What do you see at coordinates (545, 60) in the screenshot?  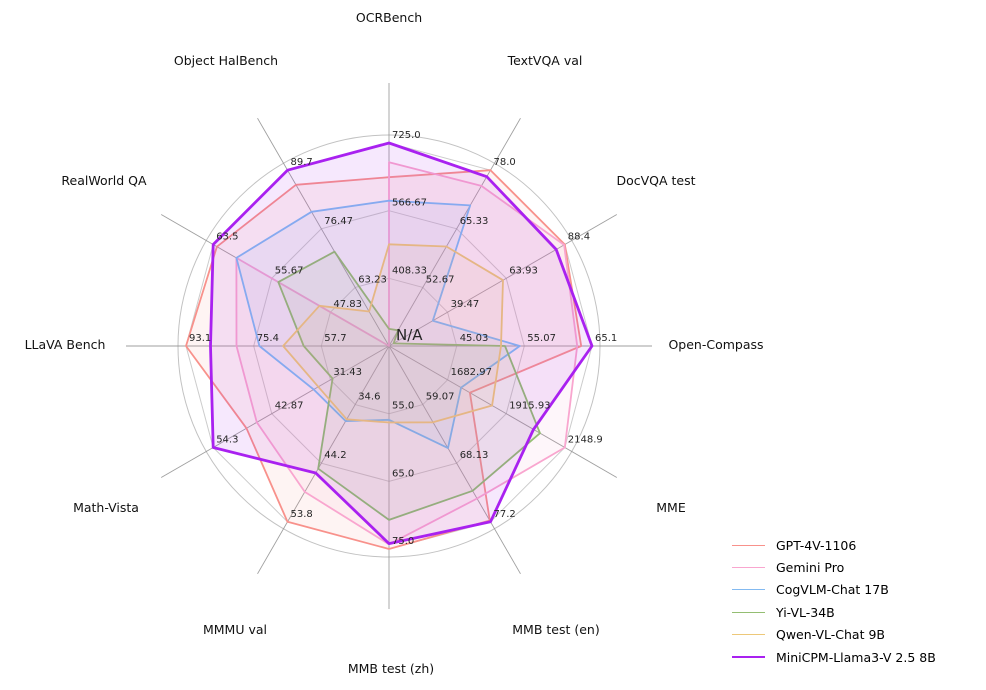 I see `axis-label-textvqa-val: TextVQA val` at bounding box center [545, 60].